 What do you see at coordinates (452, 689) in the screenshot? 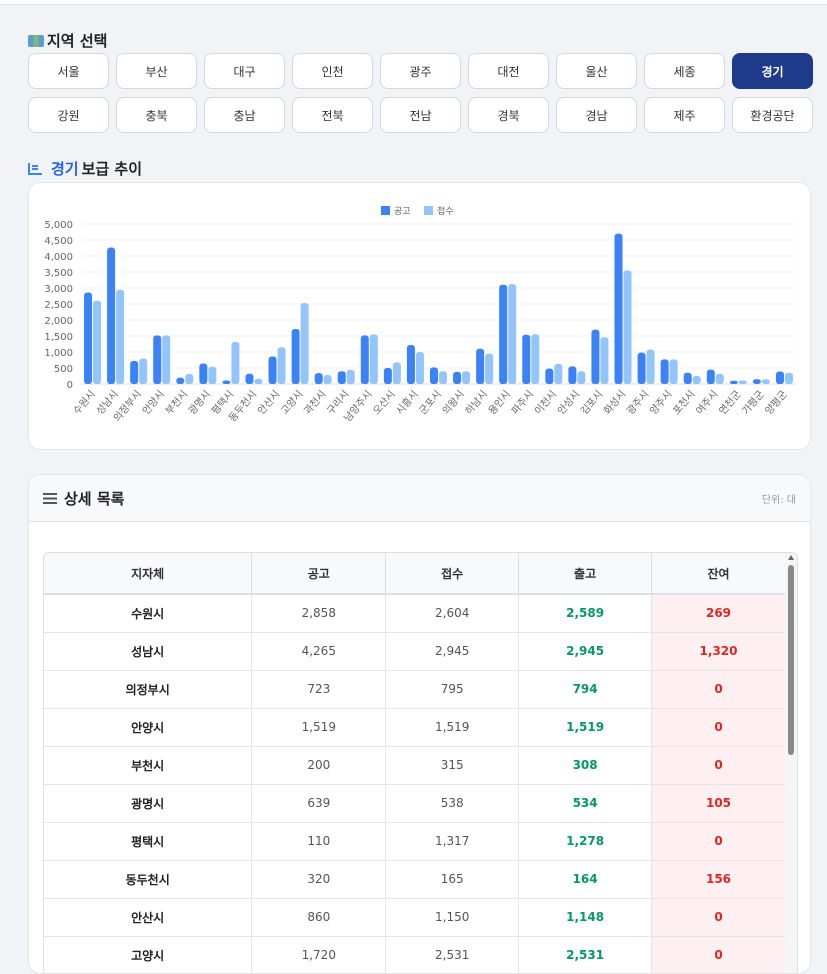
I see `cell-received: 795` at bounding box center [452, 689].